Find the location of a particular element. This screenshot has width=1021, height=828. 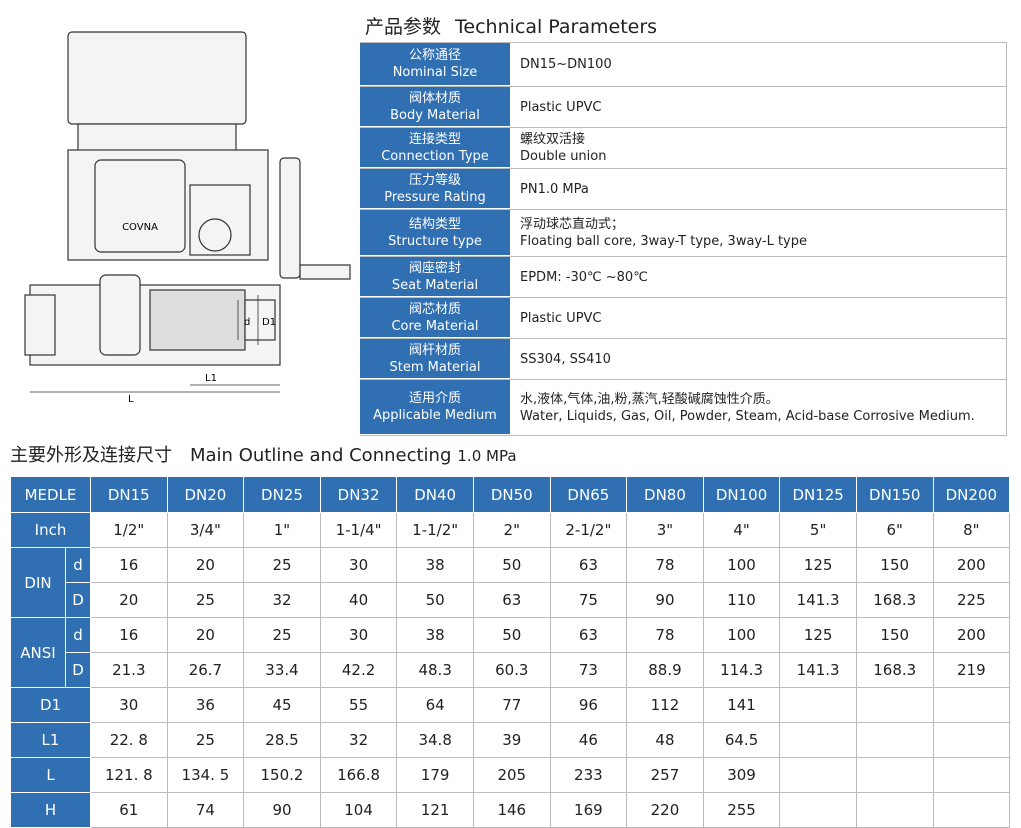

param-value: PN1.0 MPa is located at coordinates (758, 189).